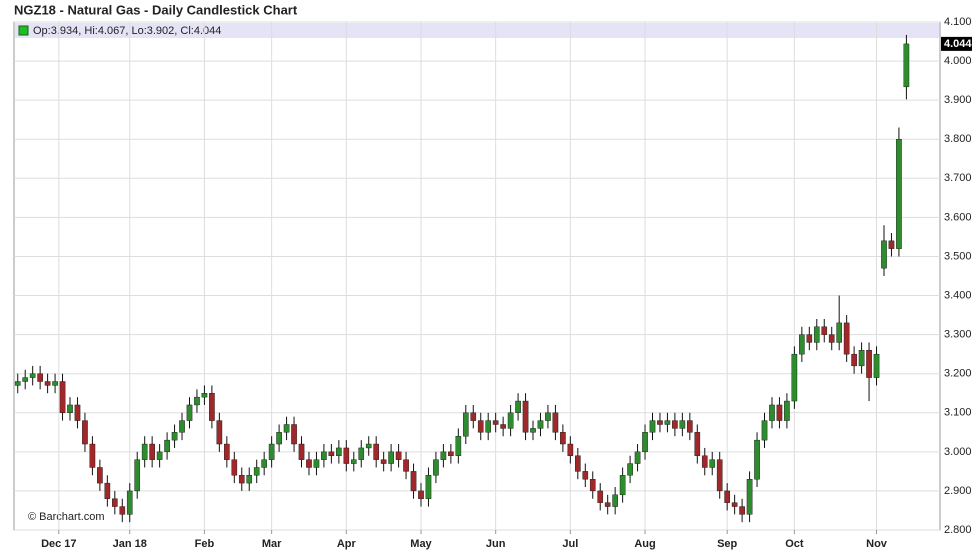 The height and width of the screenshot is (560, 972). I want to click on x-tick-label: Jun, so click(496, 544).